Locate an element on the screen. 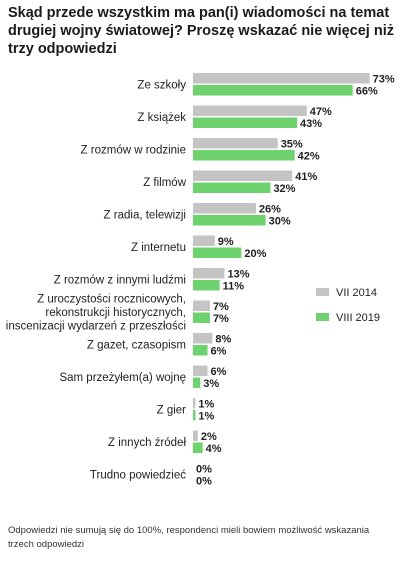 The image size is (400, 561). data-label: 42% is located at coordinates (309, 157).